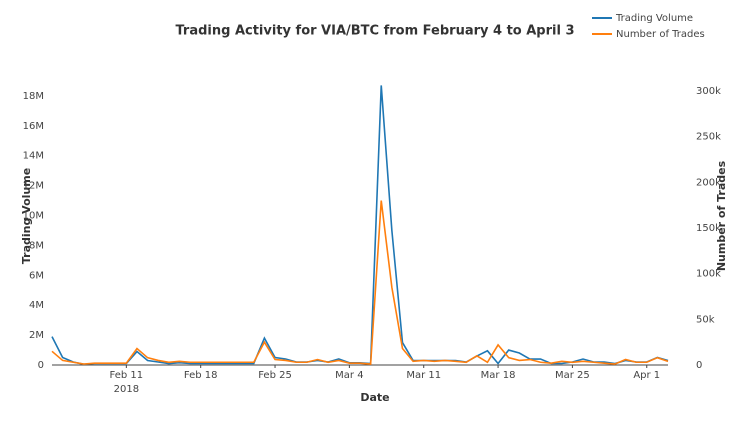 The height and width of the screenshot is (424, 750). Describe the element at coordinates (33, 96) in the screenshot. I see `y-tick-label: 18M` at that location.